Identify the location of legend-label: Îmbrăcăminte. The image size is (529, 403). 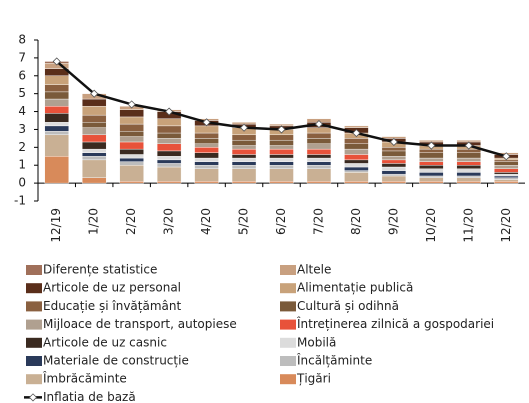
(84, 378).